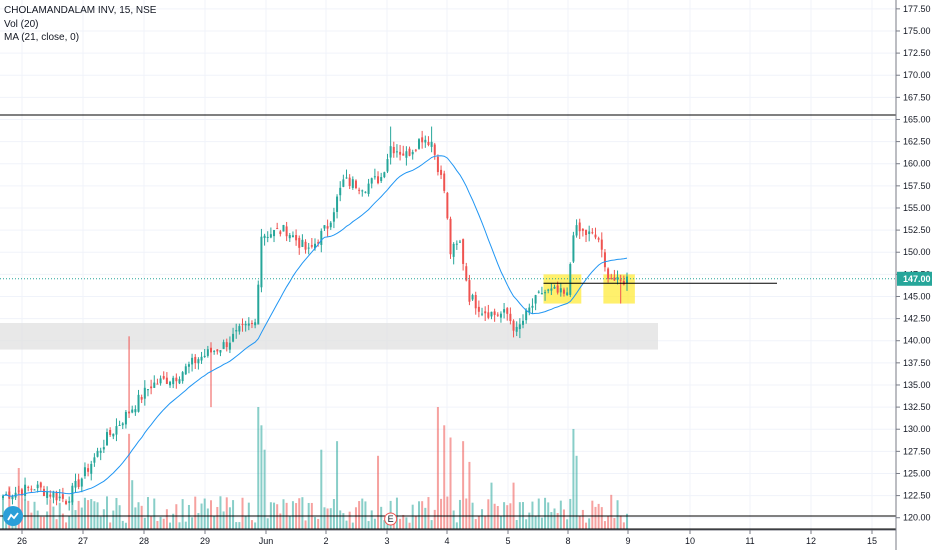 Image resolution: width=932 pixels, height=555 pixels. Describe the element at coordinates (917, 518) in the screenshot. I see `y-tick-label: 120.00` at that location.